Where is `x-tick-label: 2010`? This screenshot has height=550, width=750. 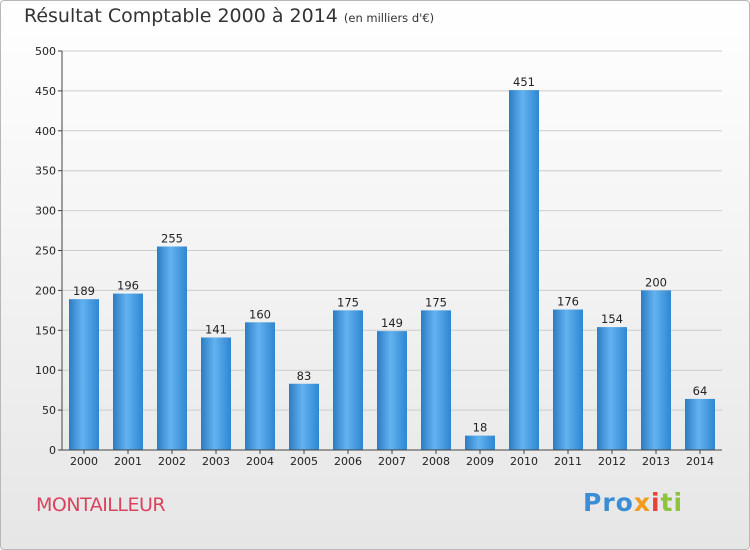
x-tick-label: 2010 is located at coordinates (524, 461).